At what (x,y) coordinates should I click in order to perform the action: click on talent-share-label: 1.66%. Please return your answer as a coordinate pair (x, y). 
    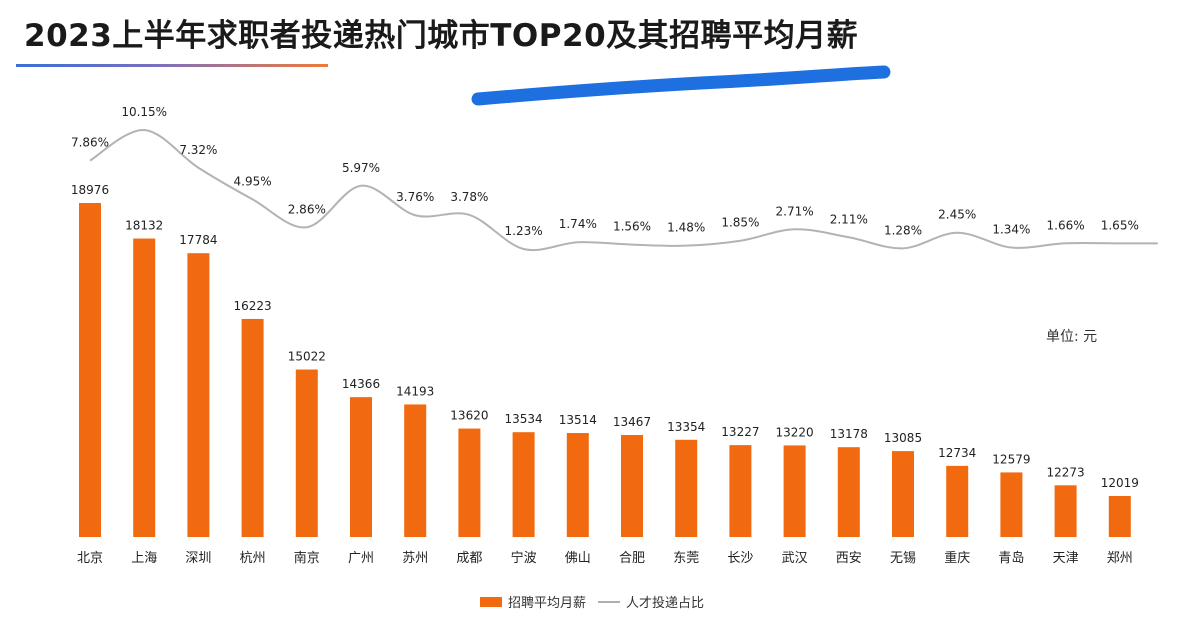
    Looking at the image, I should click on (1066, 225).